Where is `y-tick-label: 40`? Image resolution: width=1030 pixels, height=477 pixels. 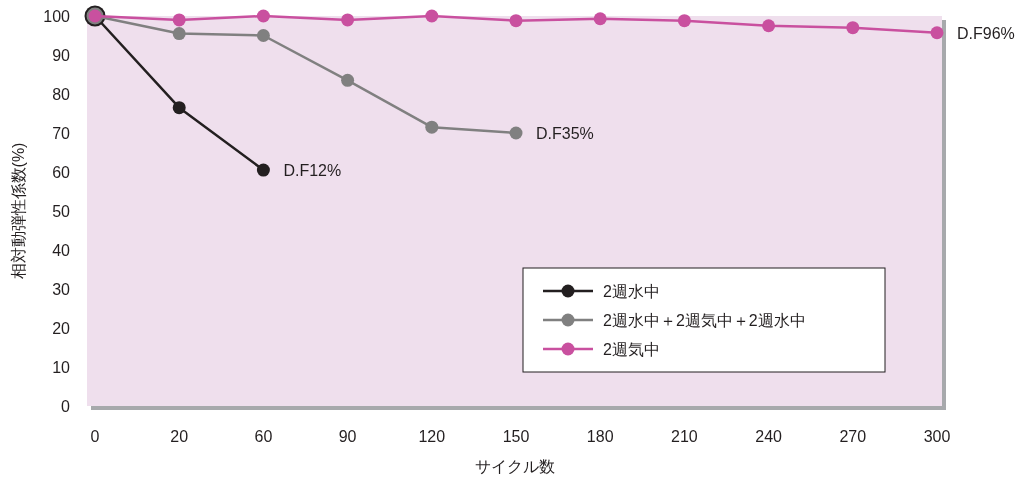 y-tick-label: 40 is located at coordinates (61, 250).